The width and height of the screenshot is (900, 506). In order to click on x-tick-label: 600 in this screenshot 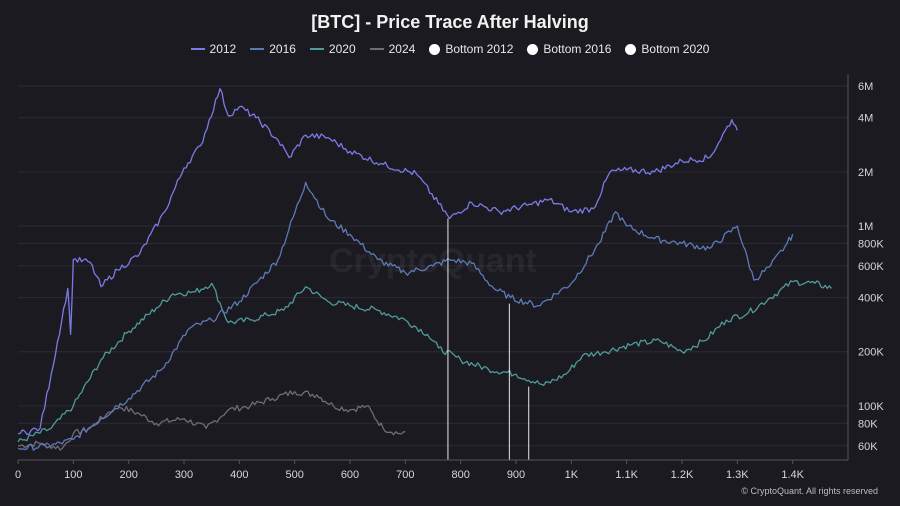, I will do `click(350, 475)`.